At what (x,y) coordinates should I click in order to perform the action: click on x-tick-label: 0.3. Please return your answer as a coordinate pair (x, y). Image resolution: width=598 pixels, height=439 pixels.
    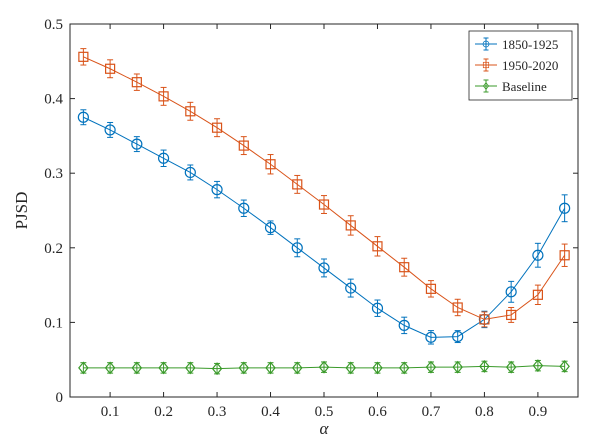
    Looking at the image, I should click on (217, 412).